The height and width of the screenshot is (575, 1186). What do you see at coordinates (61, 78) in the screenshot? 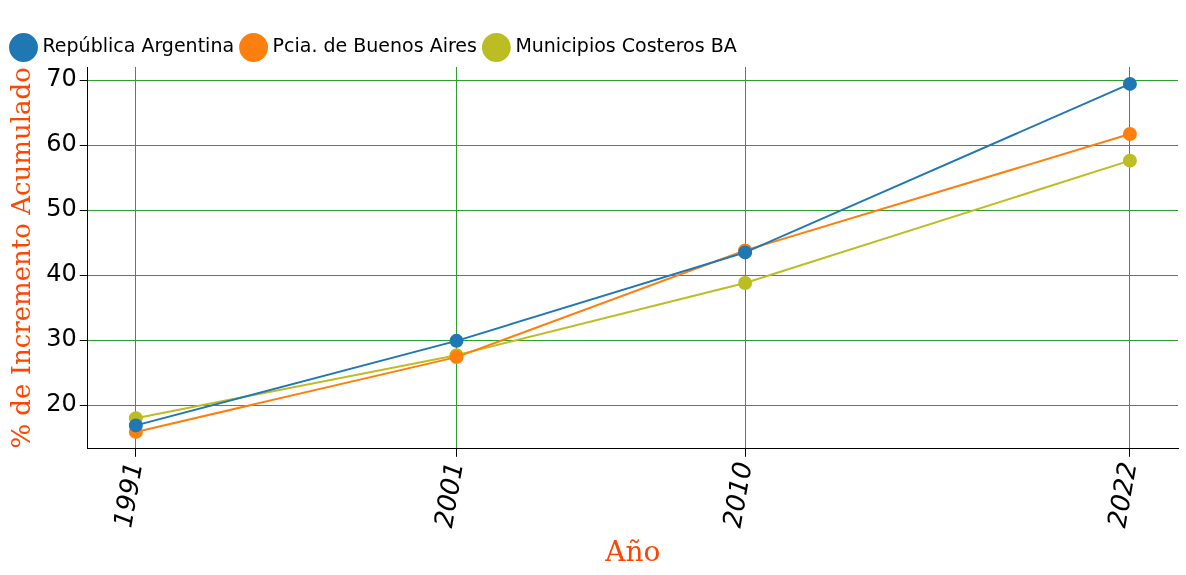
I see `y-tick-label: 70` at bounding box center [61, 78].